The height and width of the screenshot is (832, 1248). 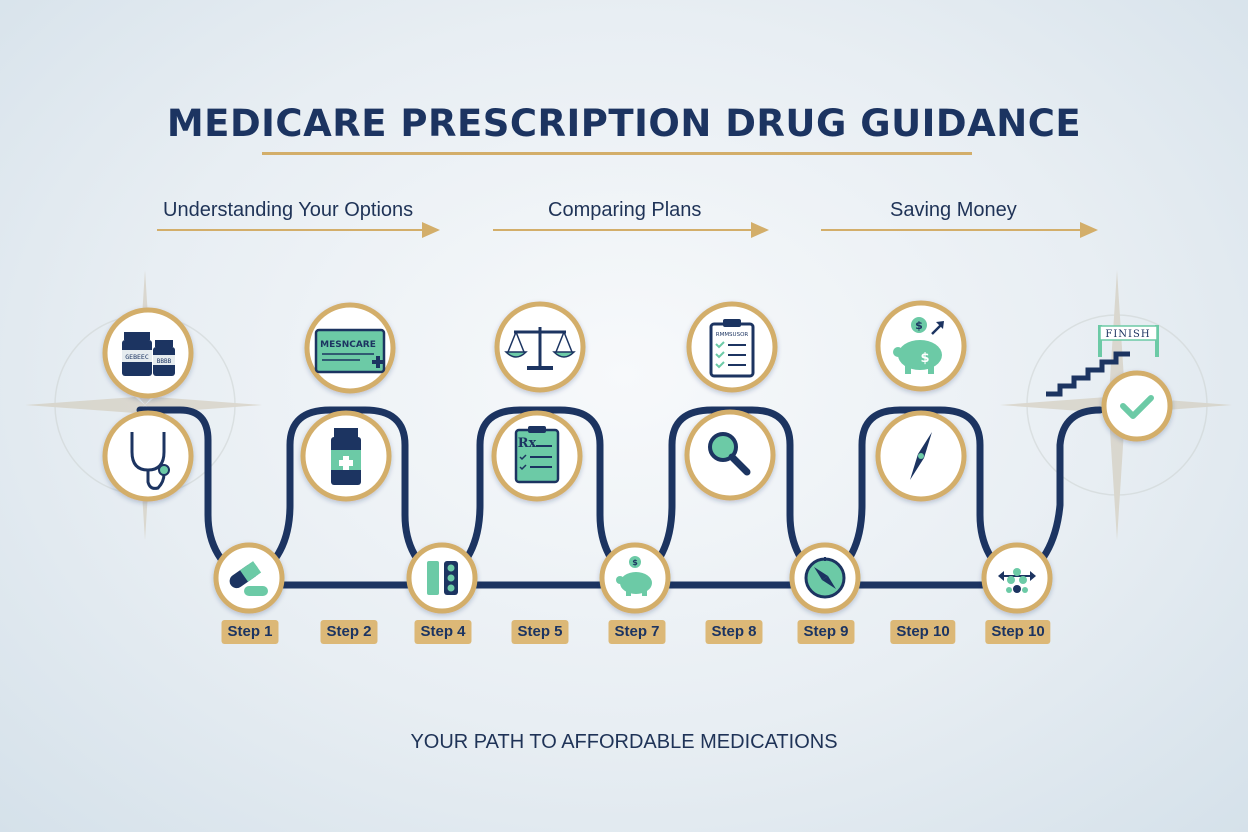 What do you see at coordinates (826, 632) in the screenshot?
I see `step-label: Step 9` at bounding box center [826, 632].